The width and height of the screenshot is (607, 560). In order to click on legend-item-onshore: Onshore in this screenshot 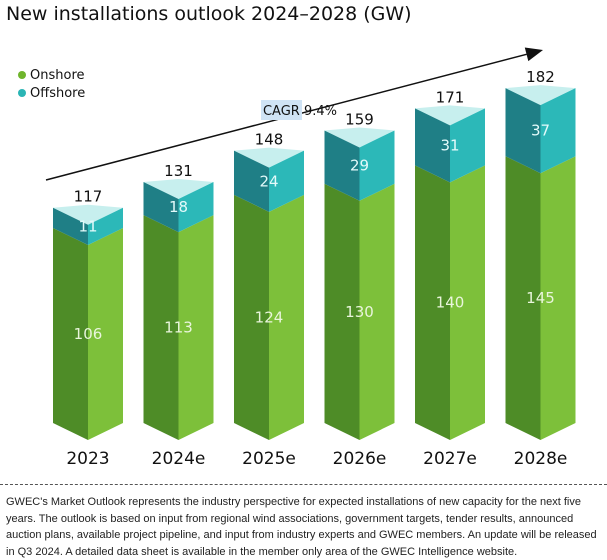, I will do `click(51, 75)`.